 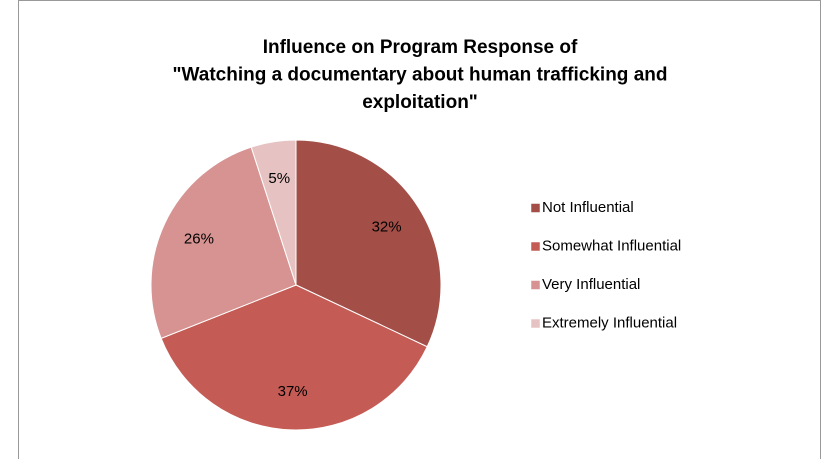 What do you see at coordinates (293, 391) in the screenshot?
I see `data-label: 37%` at bounding box center [293, 391].